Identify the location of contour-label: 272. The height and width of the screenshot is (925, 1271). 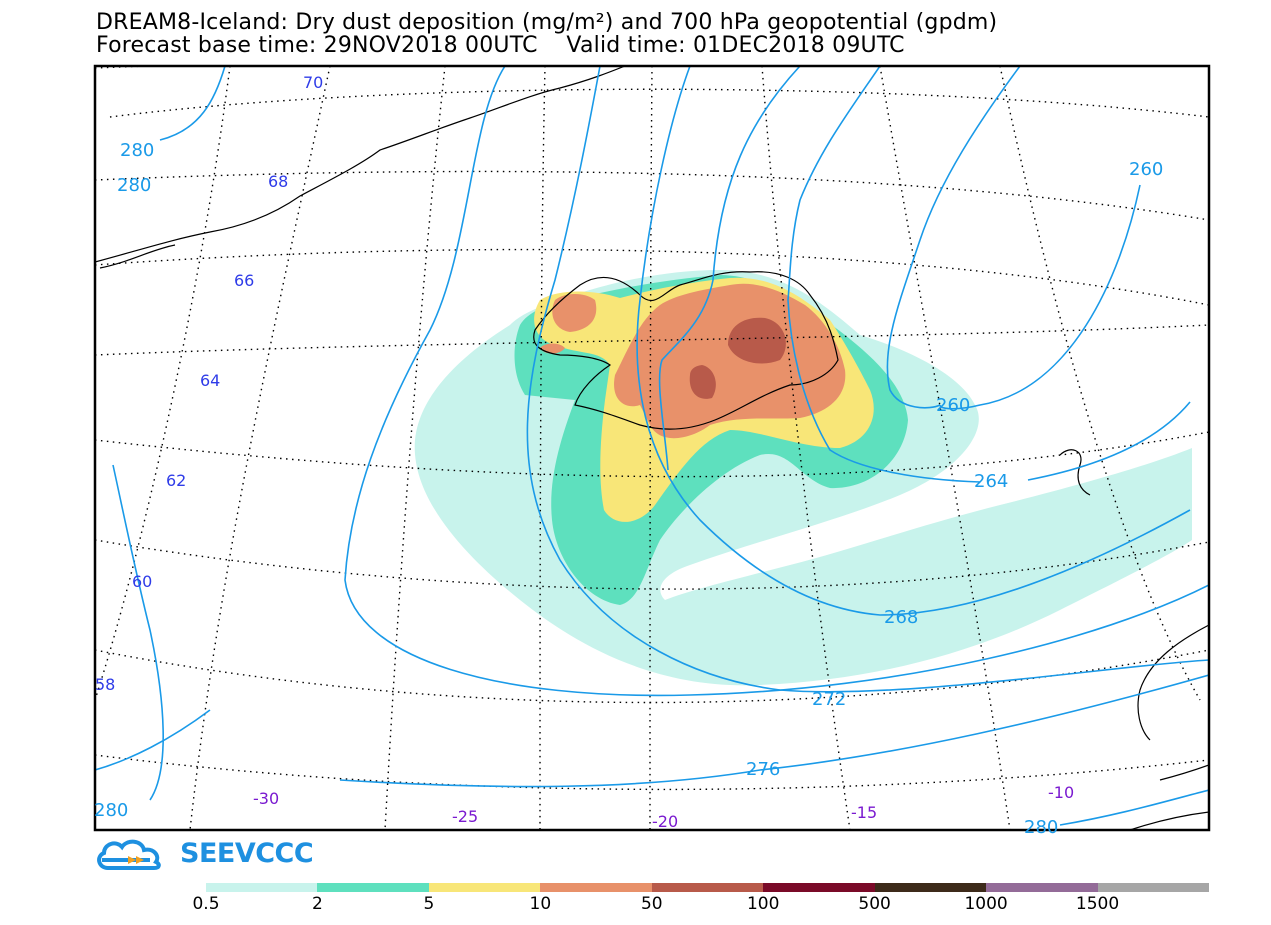
(829, 699).